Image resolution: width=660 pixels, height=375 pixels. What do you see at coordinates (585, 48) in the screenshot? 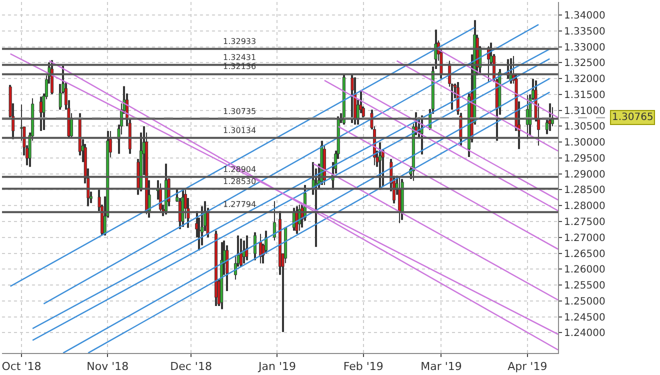
I see `y-tick-label: 1.33000` at bounding box center [585, 48].